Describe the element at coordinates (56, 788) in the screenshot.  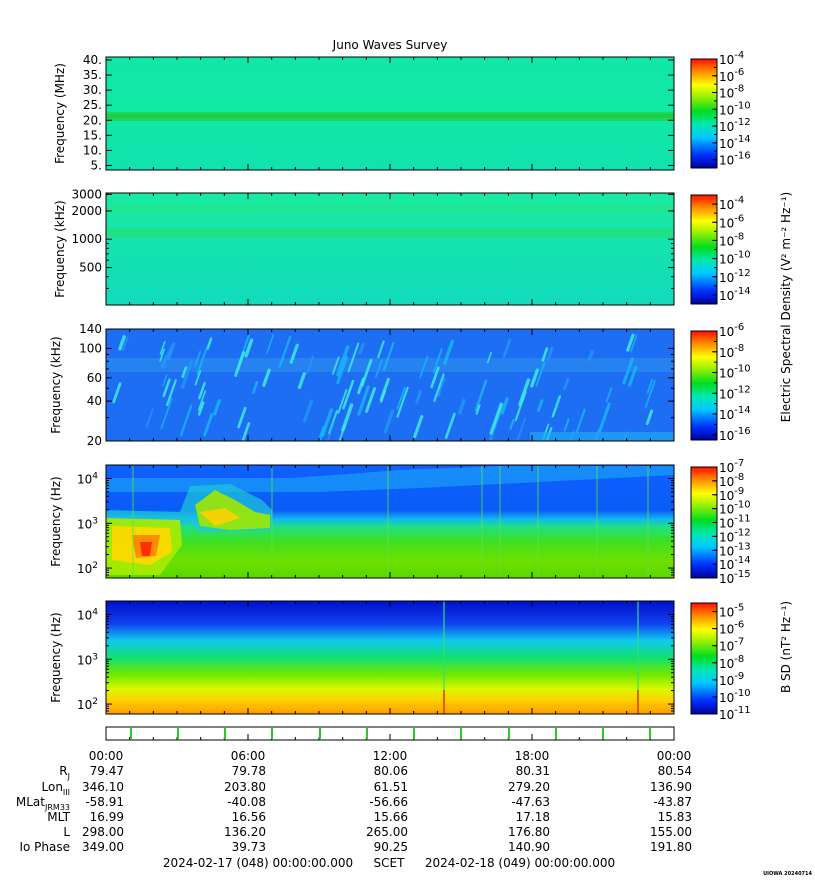
I see `ephemeris-label: LonIII` at that location.